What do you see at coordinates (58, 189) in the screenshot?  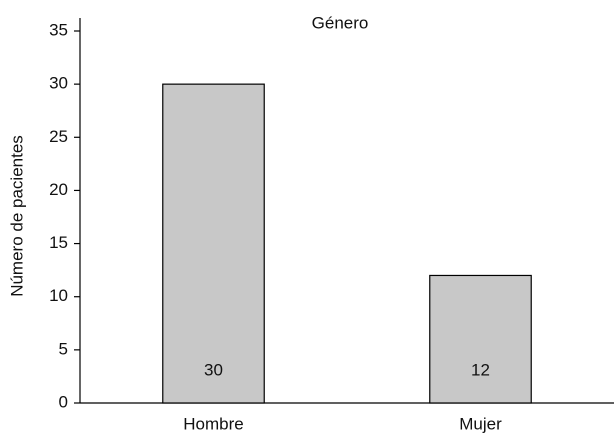 I see `y-tick-label: 20` at bounding box center [58, 189].